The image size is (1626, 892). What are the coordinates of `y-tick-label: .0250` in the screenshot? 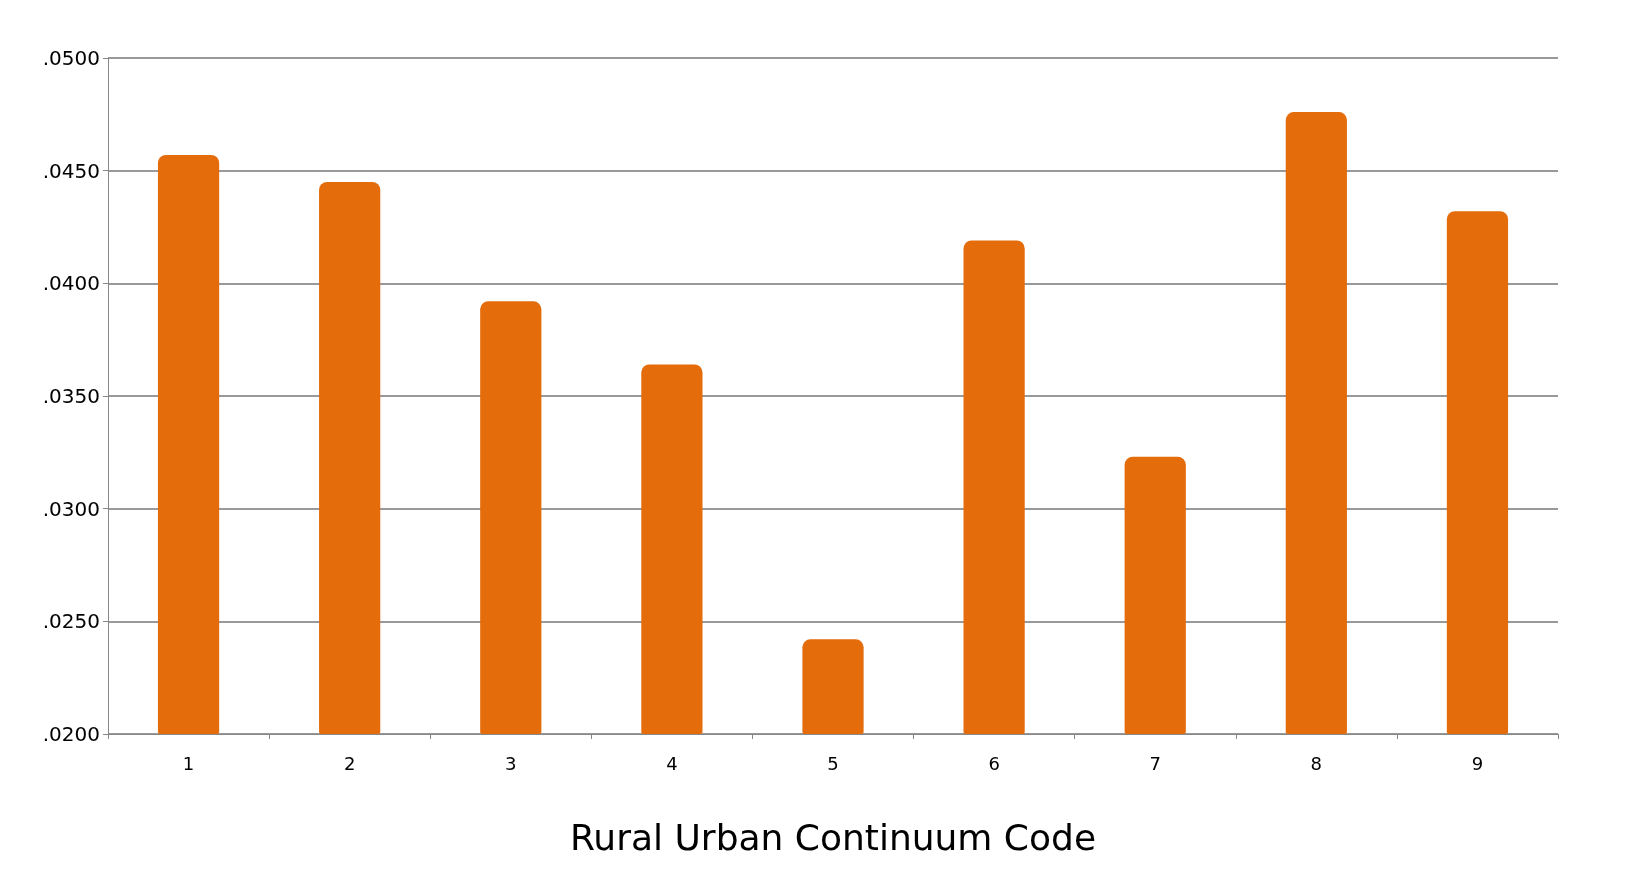 It's located at (71, 621).